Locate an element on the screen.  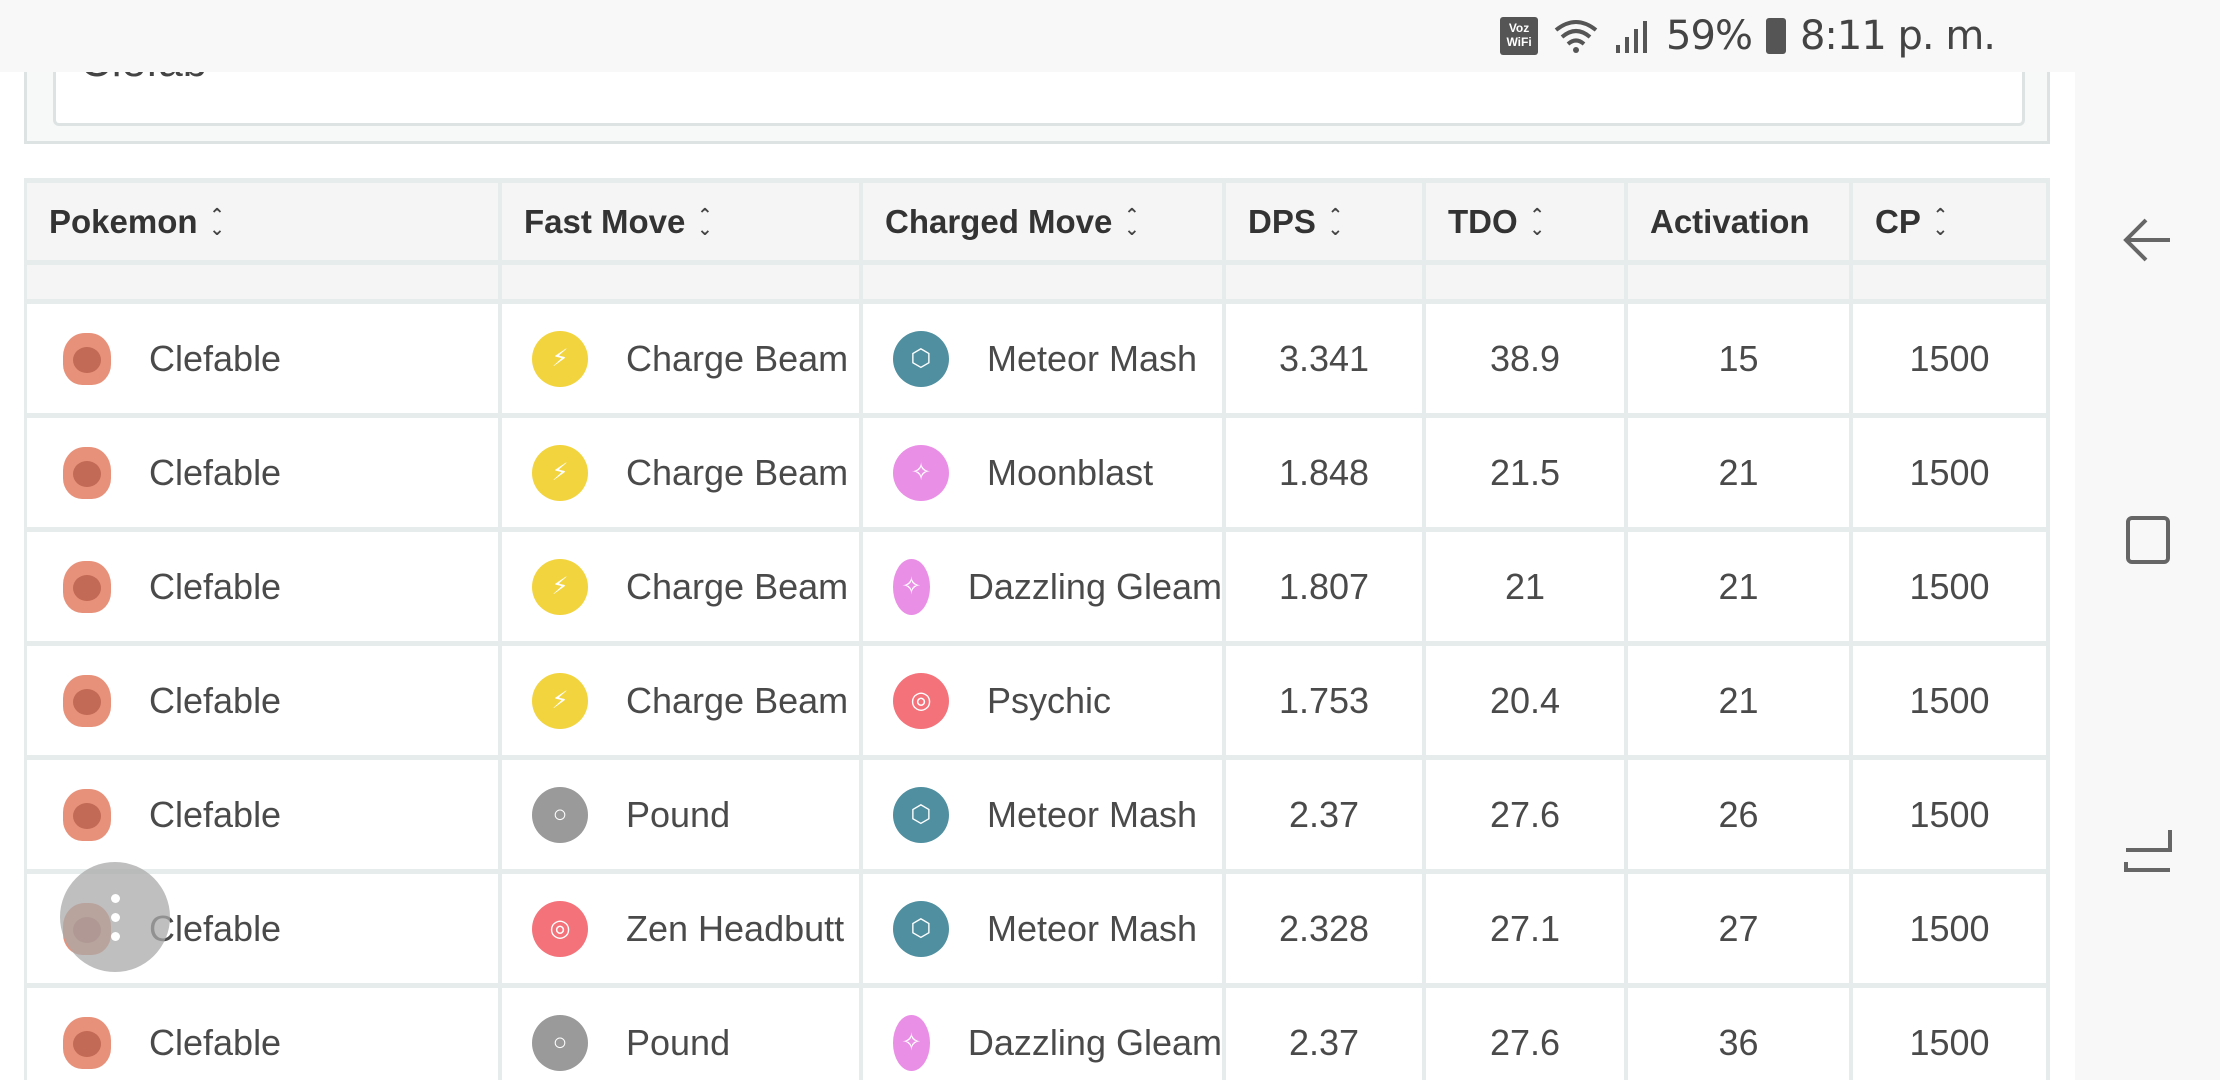
sparkle-icon: ✧ is located at coordinates (911, 1042).